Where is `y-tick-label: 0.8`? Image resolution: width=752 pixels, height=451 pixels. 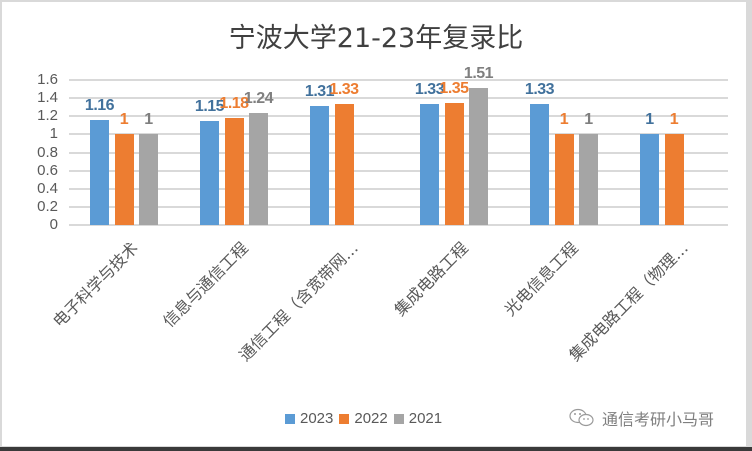
y-tick-label: 0.8 is located at coordinates (47, 152).